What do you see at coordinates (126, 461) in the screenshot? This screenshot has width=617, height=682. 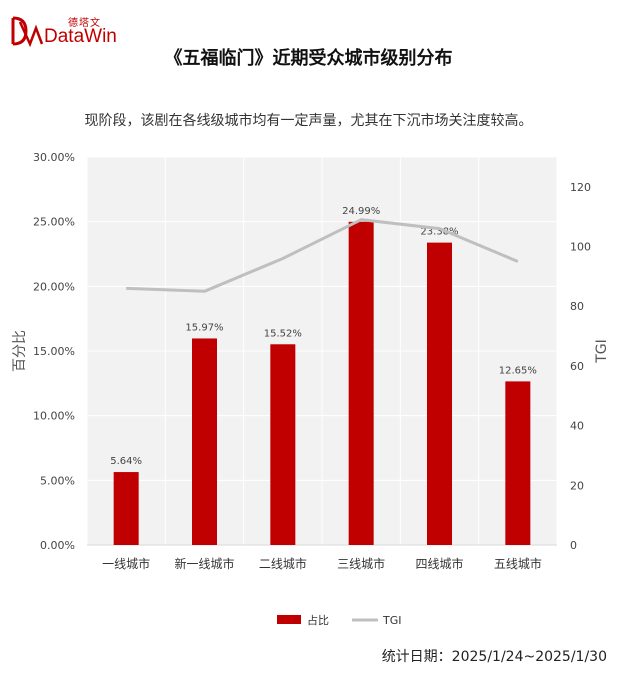 I see `data-label: 5.64%` at bounding box center [126, 461].